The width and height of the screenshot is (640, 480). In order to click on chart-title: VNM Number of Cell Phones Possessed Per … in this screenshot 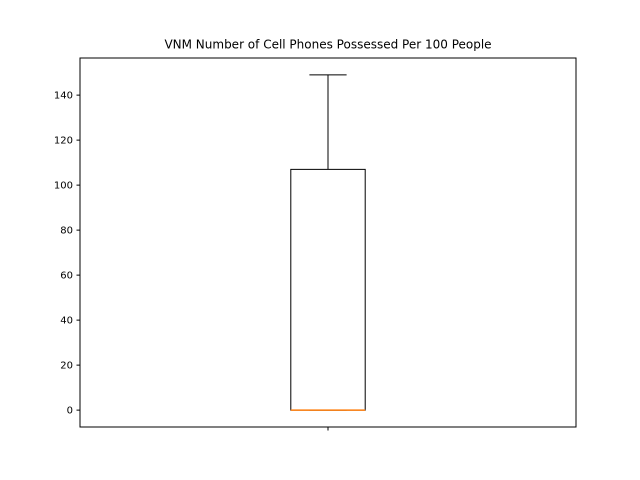, I will do `click(327, 45)`.